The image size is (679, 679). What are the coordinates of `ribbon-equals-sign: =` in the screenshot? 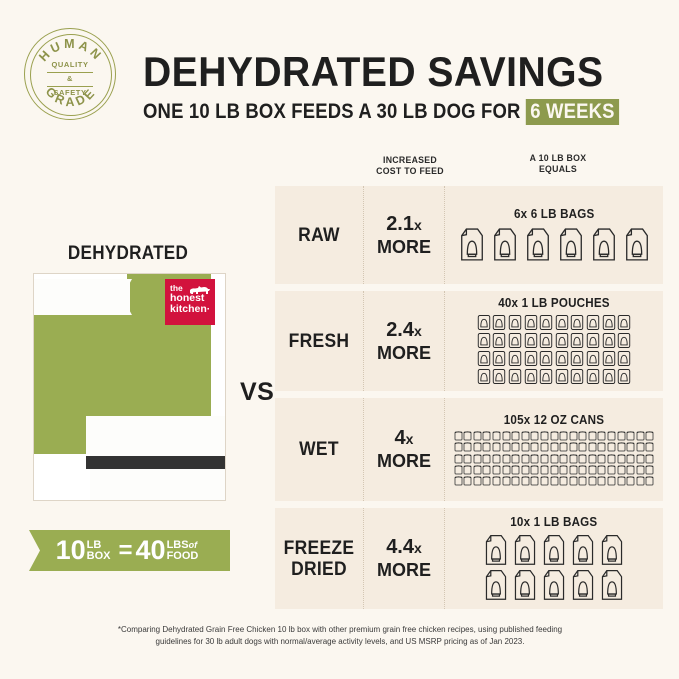 It's located at (125, 550).